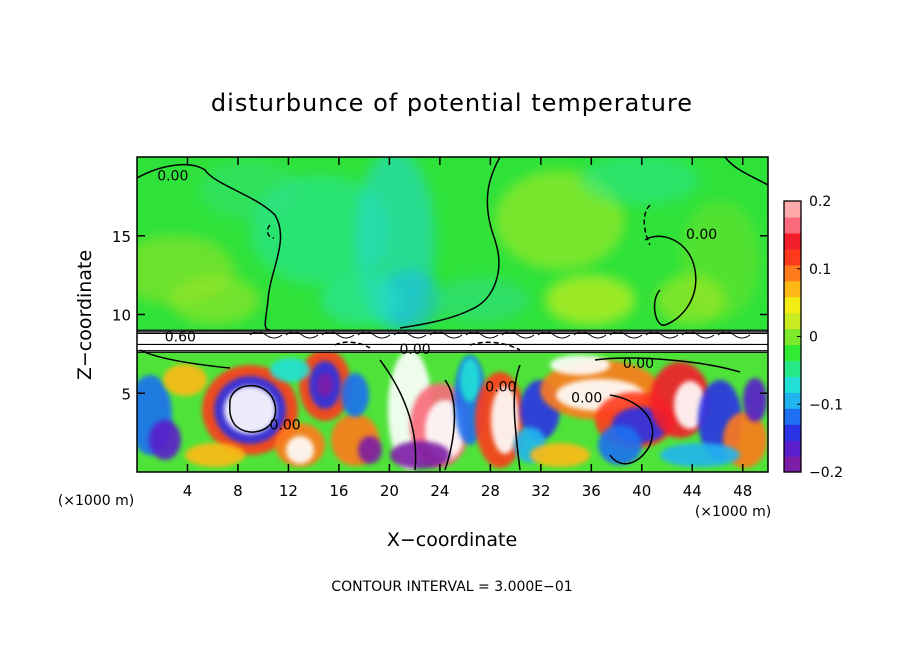 The image size is (904, 654). Describe the element at coordinates (238, 491) in the screenshot. I see `x-tick-label: 8` at that location.